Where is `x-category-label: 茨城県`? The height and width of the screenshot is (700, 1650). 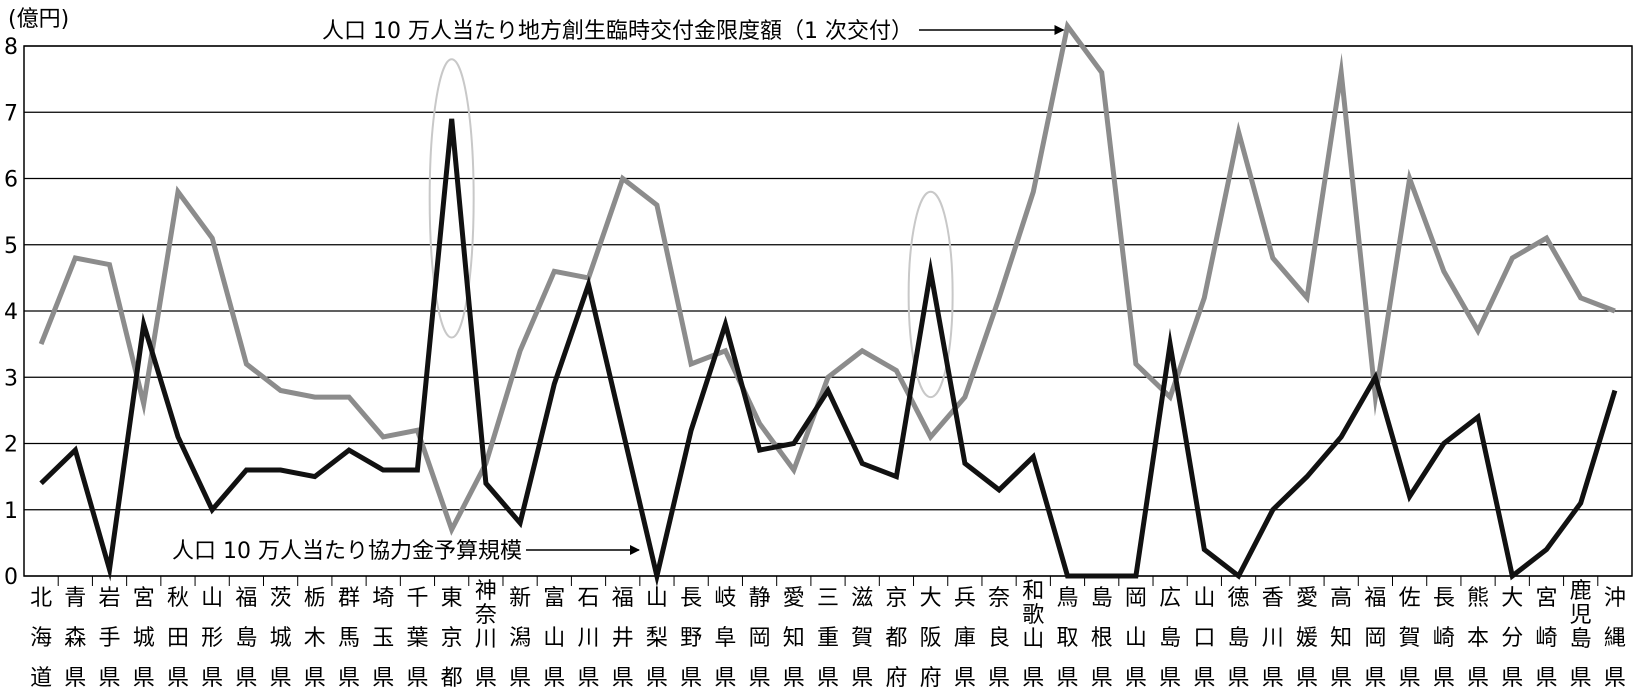
x-category-label: 茨城県 is located at coordinates (281, 638).